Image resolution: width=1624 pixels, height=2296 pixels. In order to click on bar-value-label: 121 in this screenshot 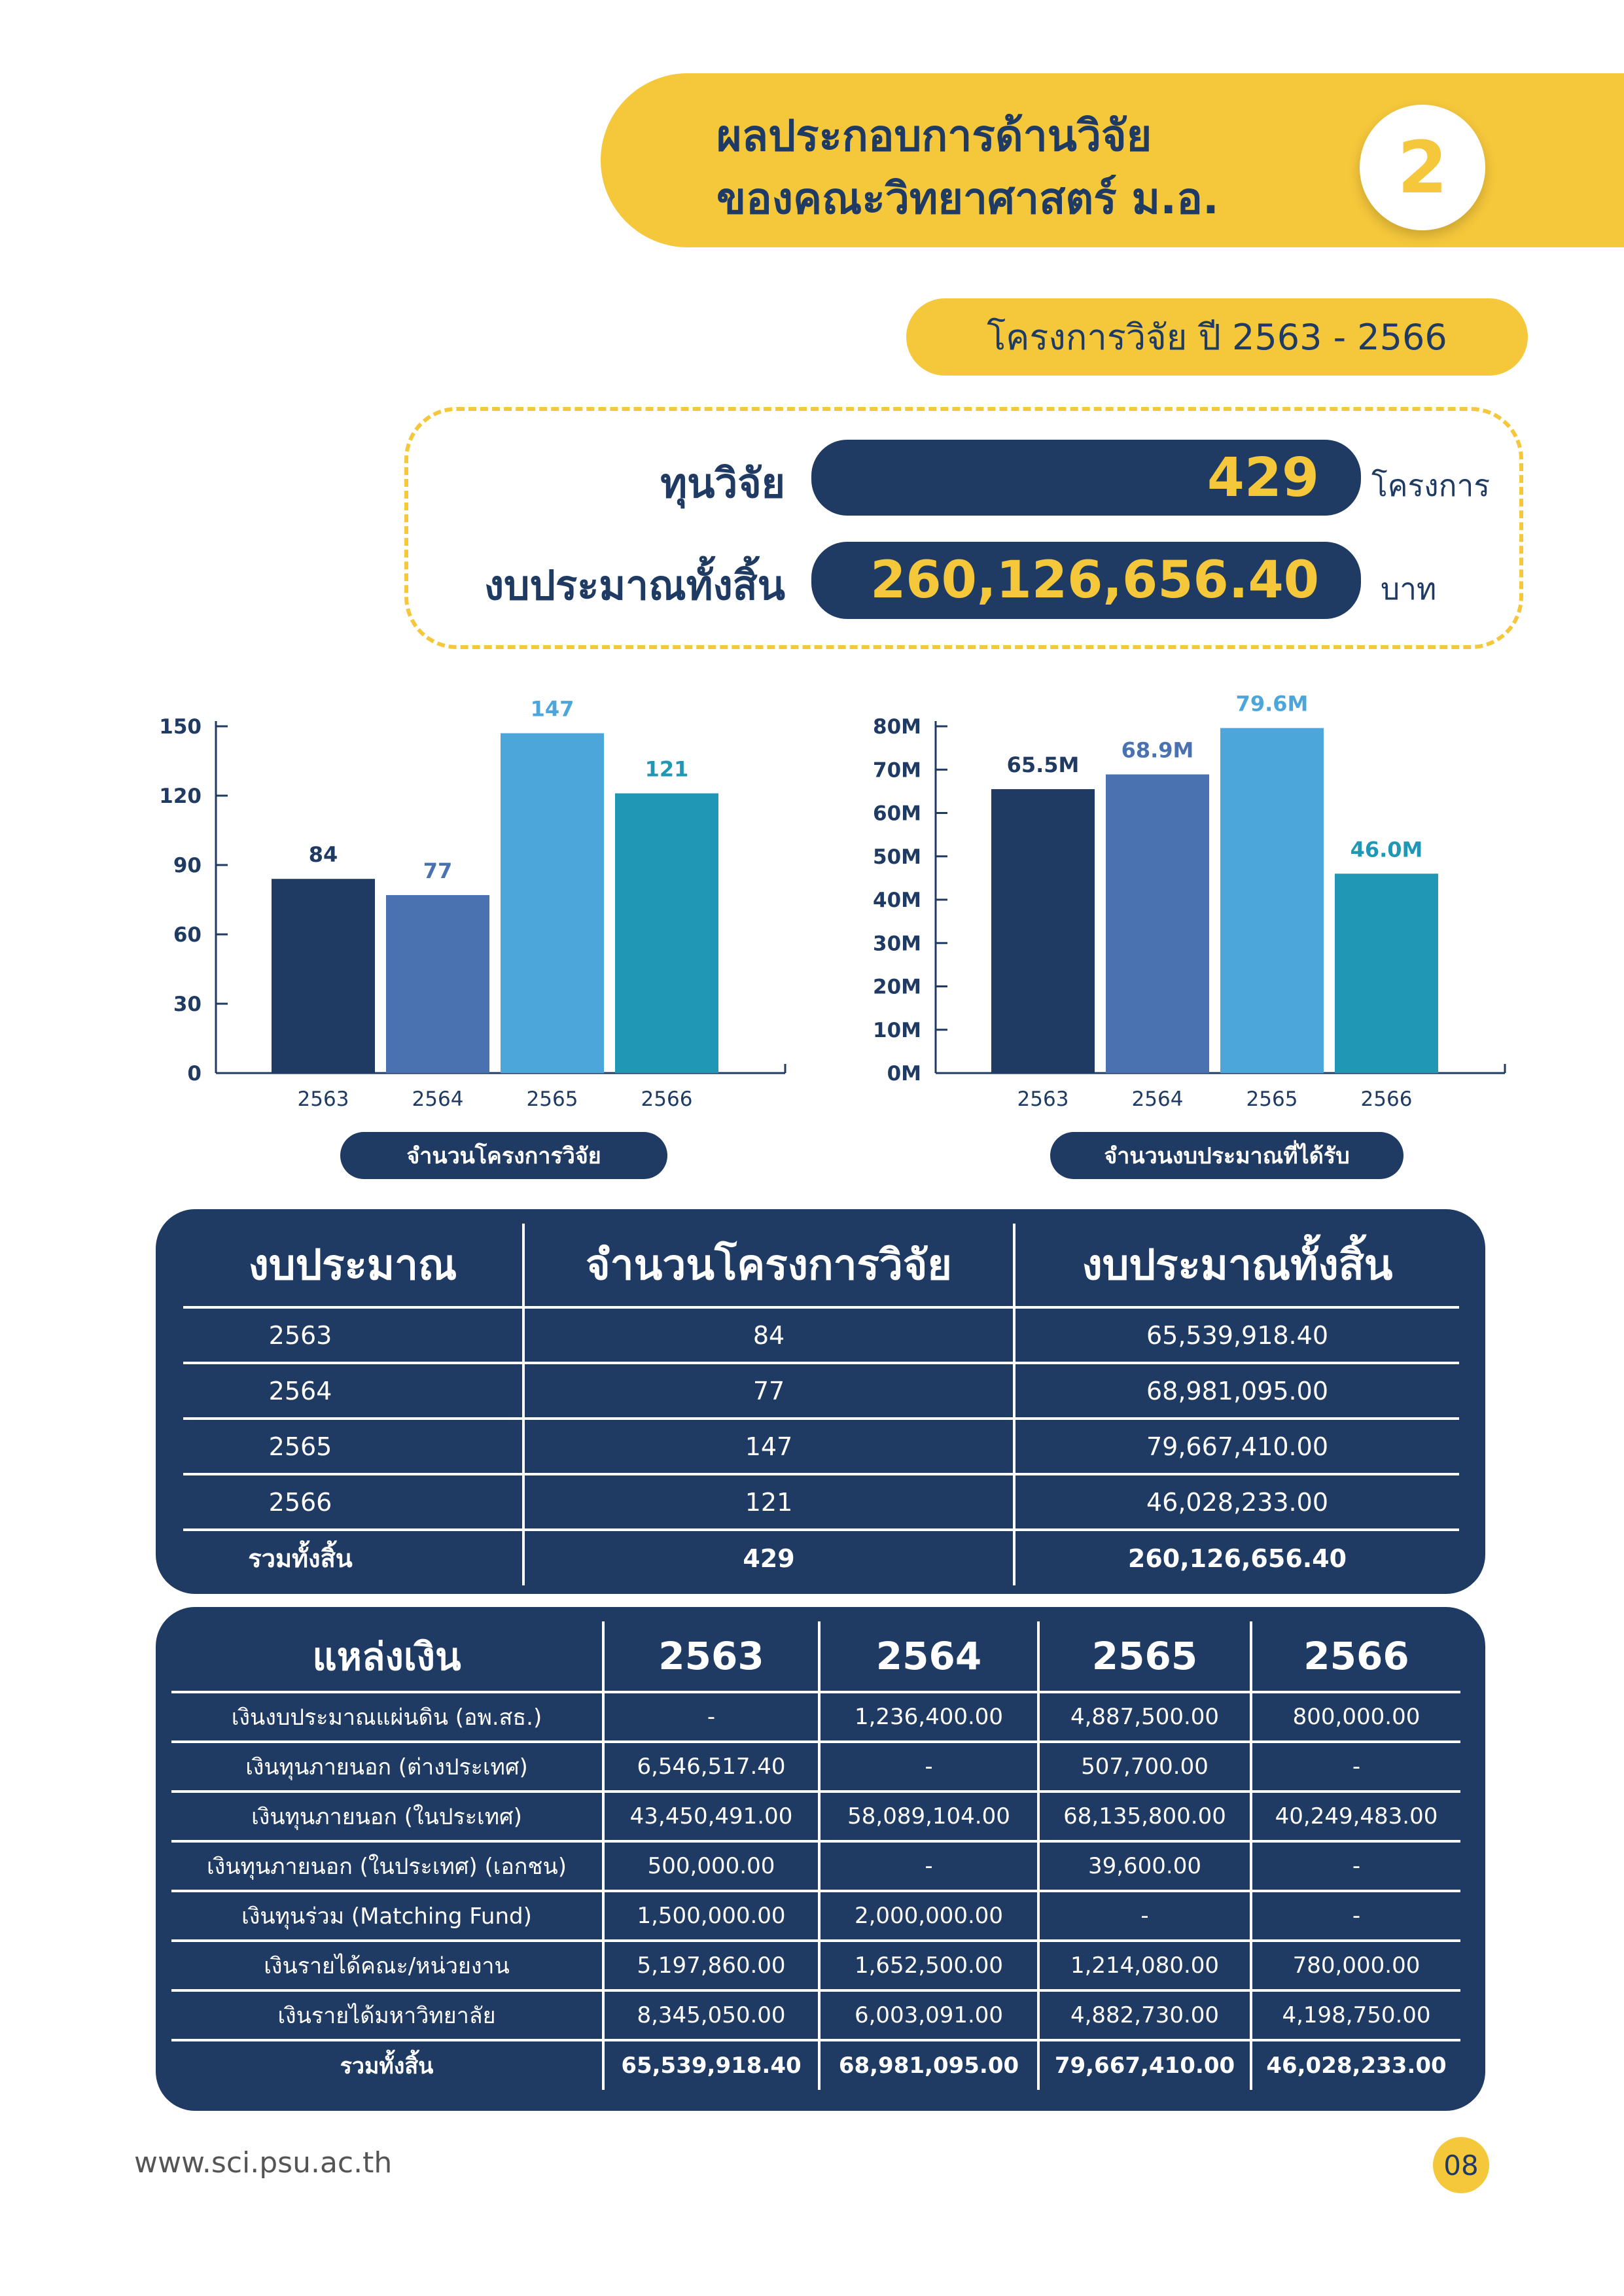, I will do `click(667, 768)`.